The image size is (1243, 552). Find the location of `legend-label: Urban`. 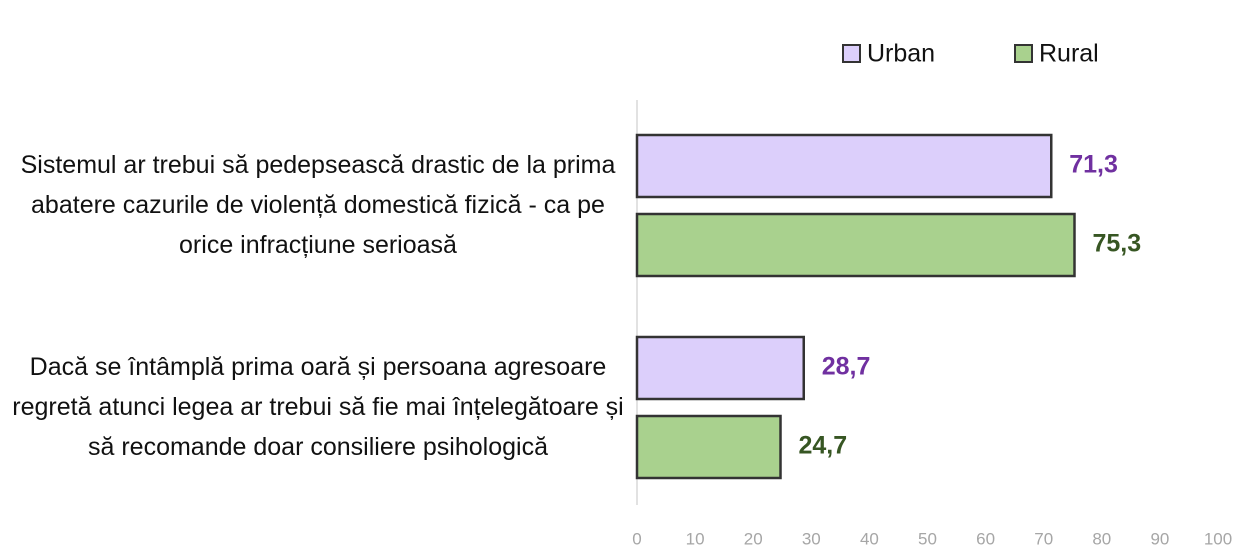

legend-label: Urban is located at coordinates (901, 54).